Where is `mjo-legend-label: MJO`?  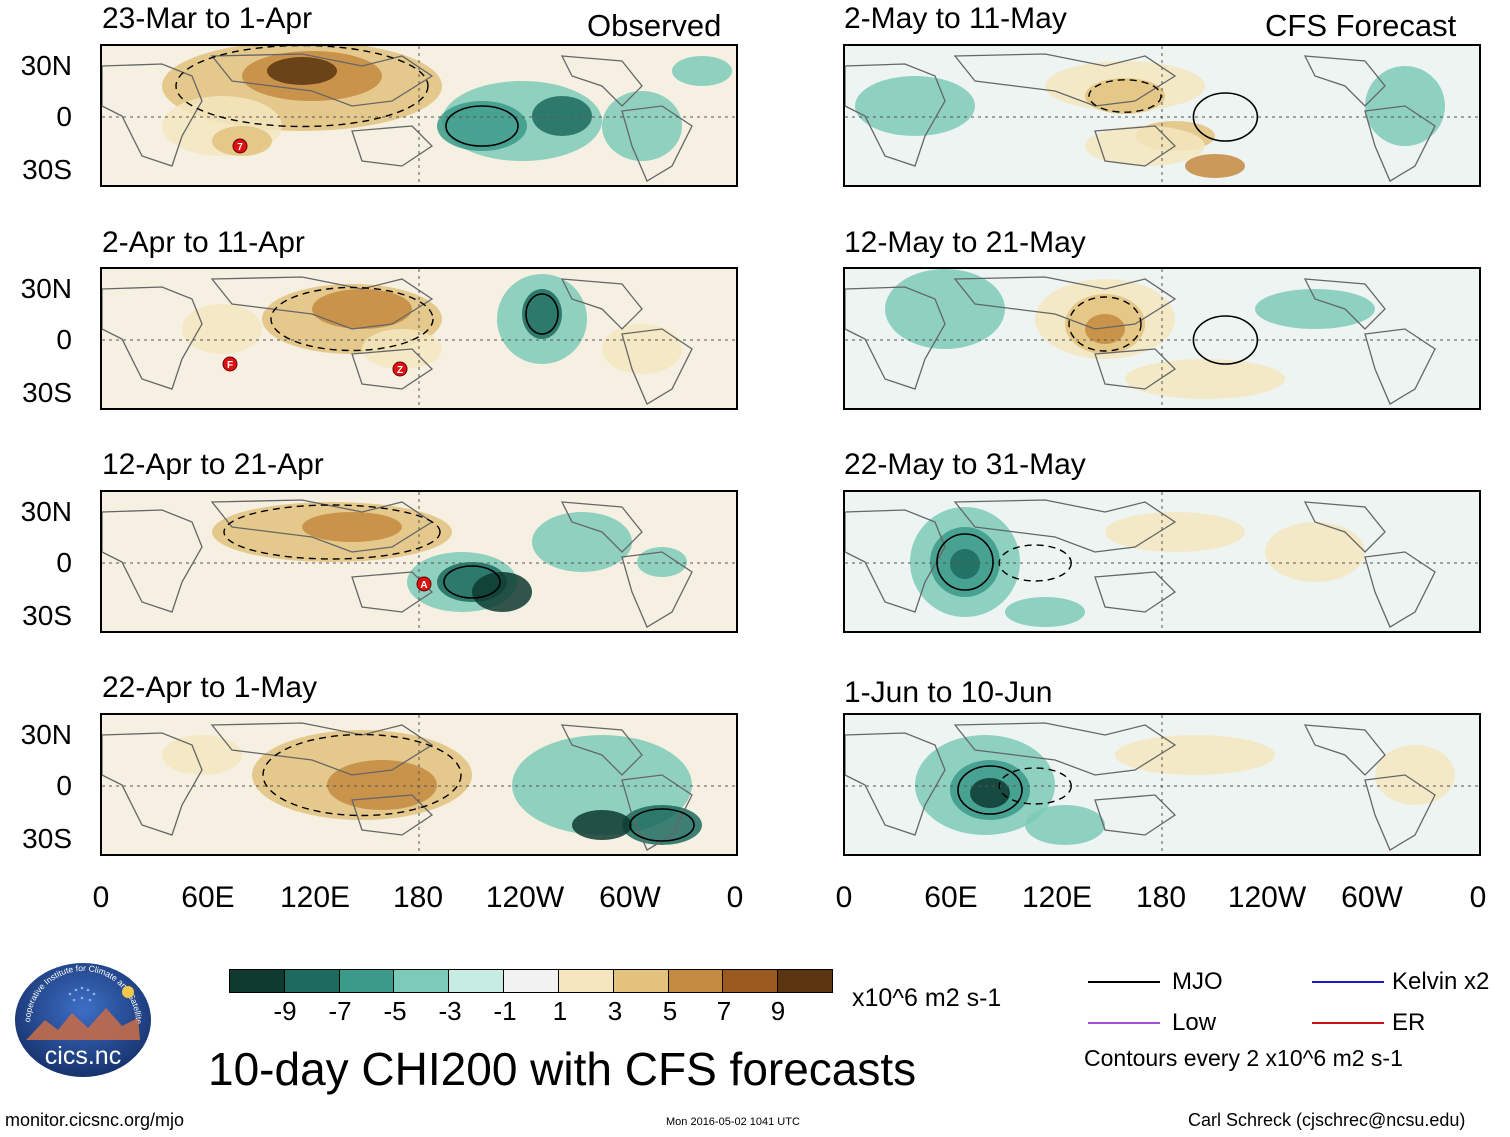 mjo-legend-label: MJO is located at coordinates (1197, 981).